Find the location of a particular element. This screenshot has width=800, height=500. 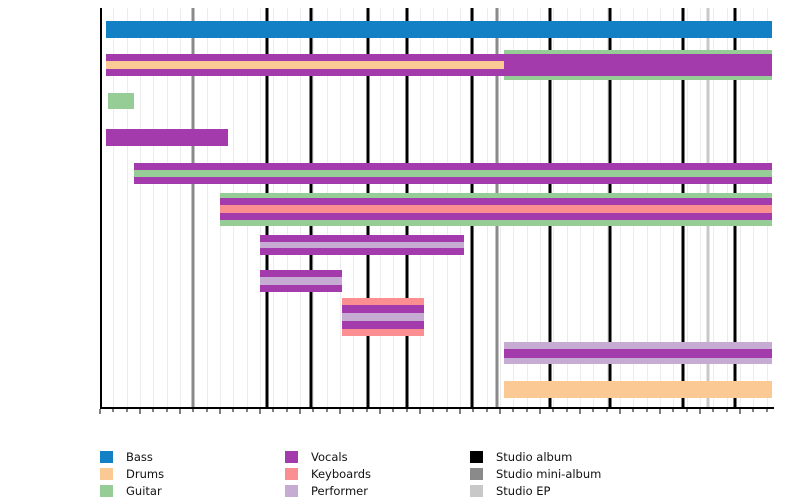

legend-label: Keyboards is located at coordinates (341, 474).